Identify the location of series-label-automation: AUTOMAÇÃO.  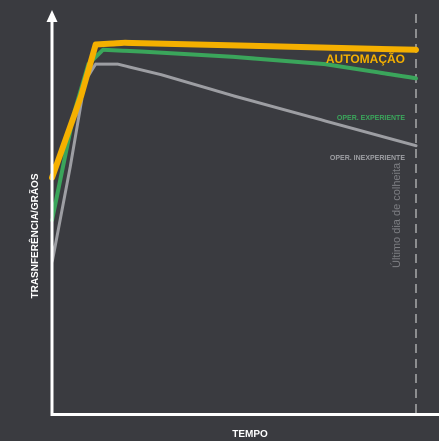
(365, 58).